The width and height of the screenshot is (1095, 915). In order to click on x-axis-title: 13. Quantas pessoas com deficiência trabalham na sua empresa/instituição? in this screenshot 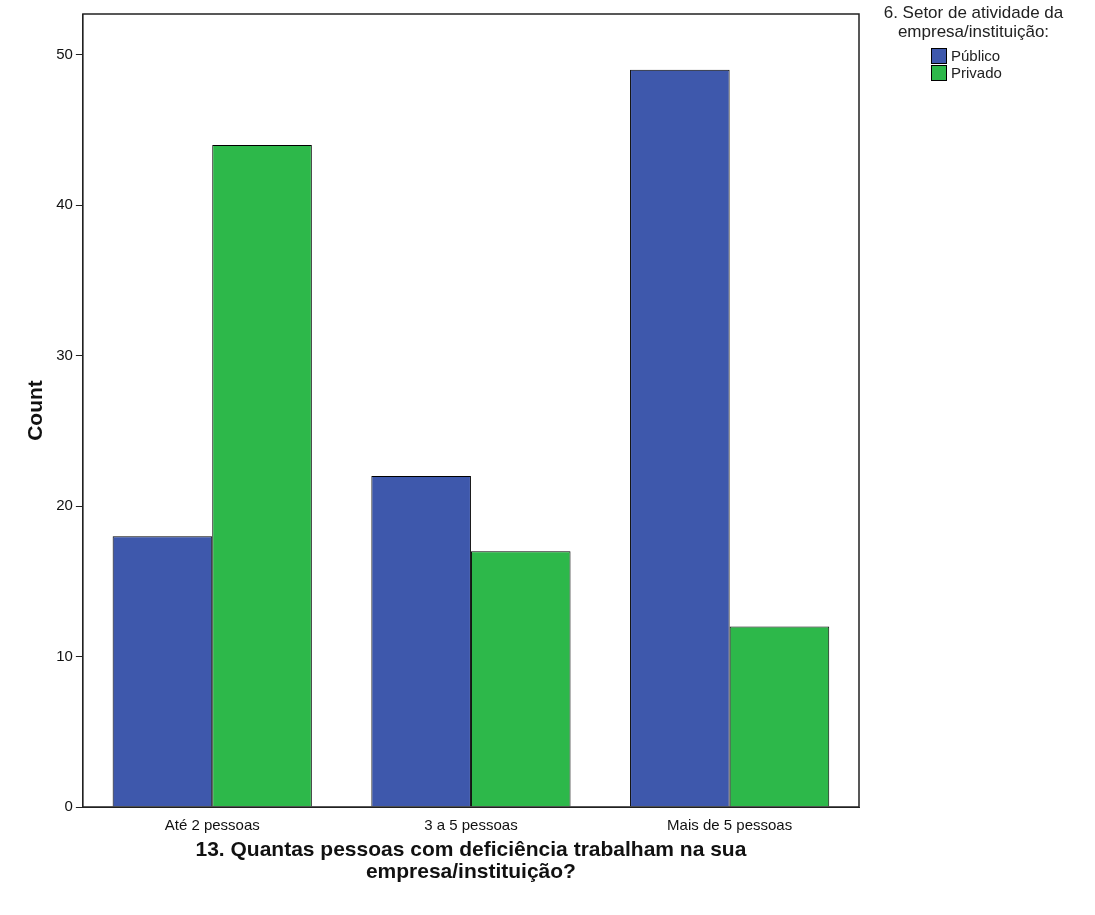, I will do `click(471, 860)`.